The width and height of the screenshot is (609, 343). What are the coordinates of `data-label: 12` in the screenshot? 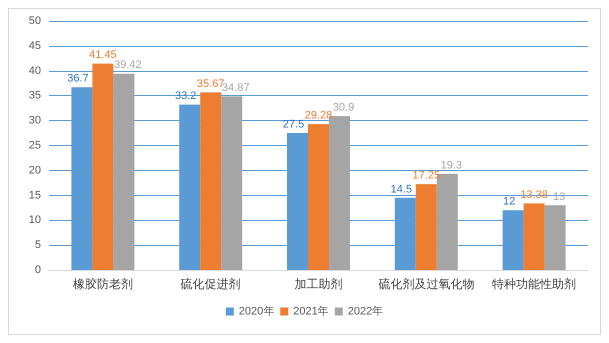 It's located at (509, 202).